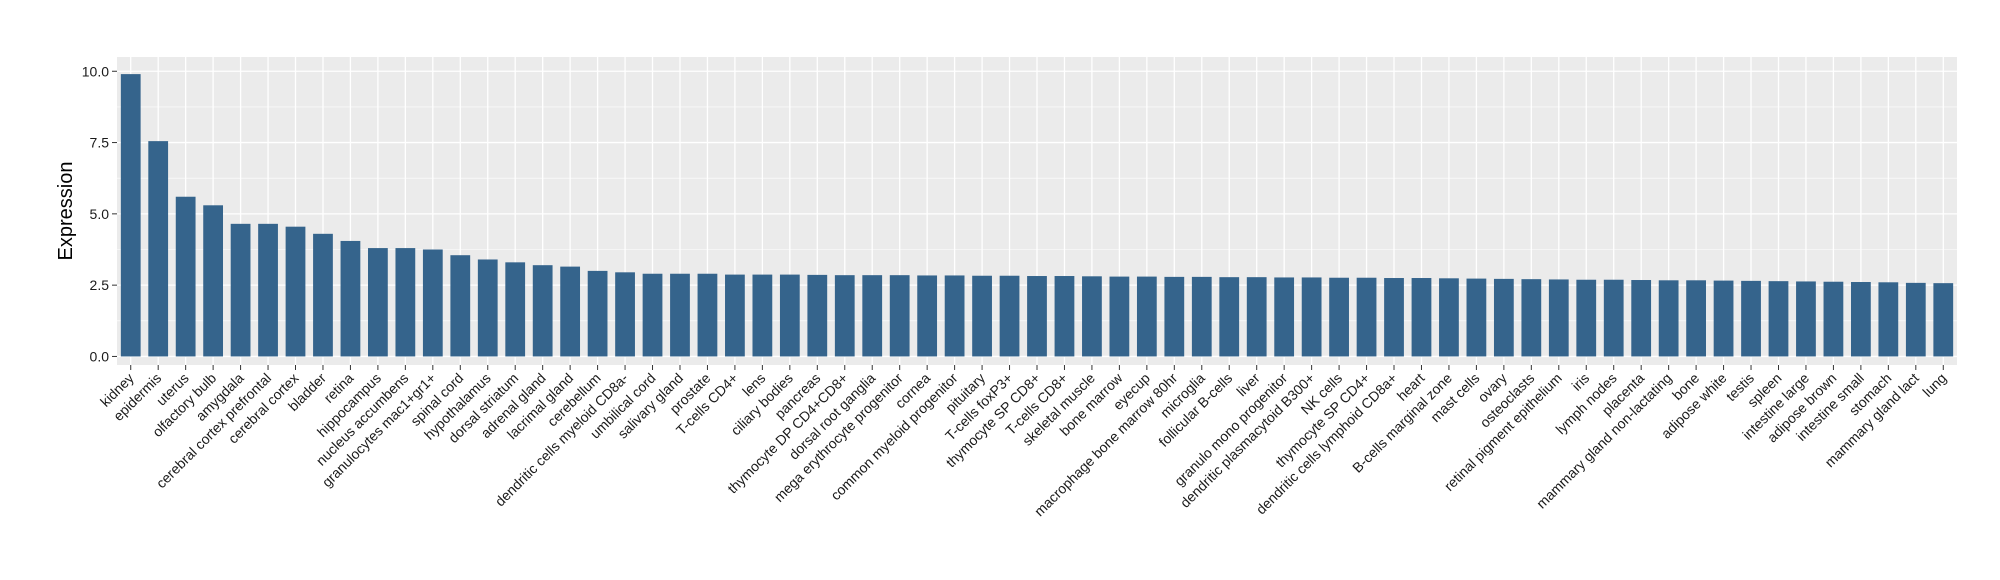 The width and height of the screenshot is (2000, 580). Describe the element at coordinates (66, 211) in the screenshot. I see `y-axis-title: Expression` at that location.